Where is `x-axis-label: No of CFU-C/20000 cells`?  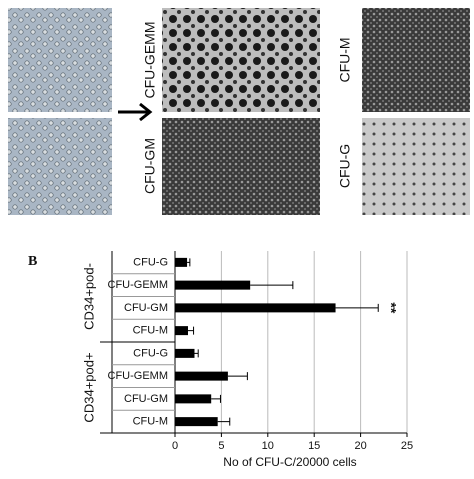 x-axis-label: No of CFU-C/20000 cells is located at coordinates (289, 462).